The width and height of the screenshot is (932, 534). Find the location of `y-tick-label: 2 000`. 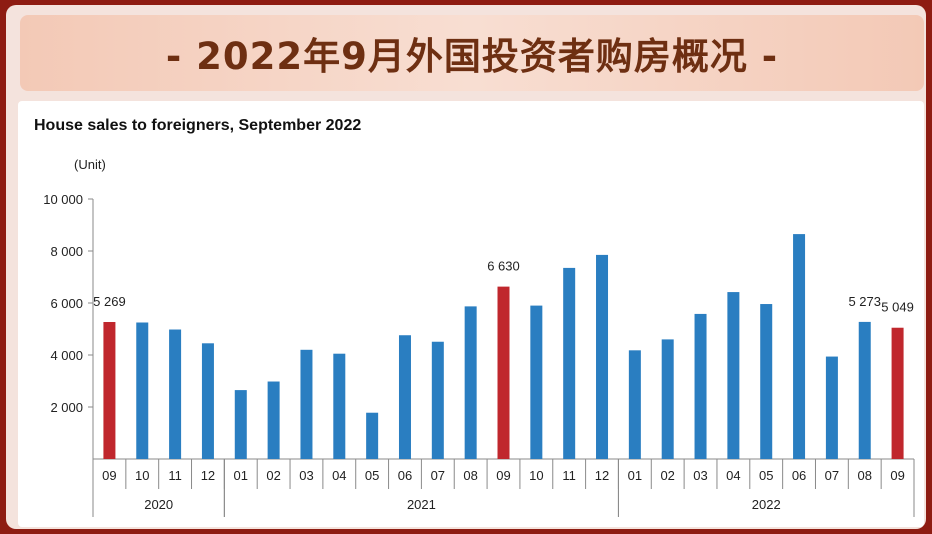

y-tick-label: 2 000 is located at coordinates (66, 407).